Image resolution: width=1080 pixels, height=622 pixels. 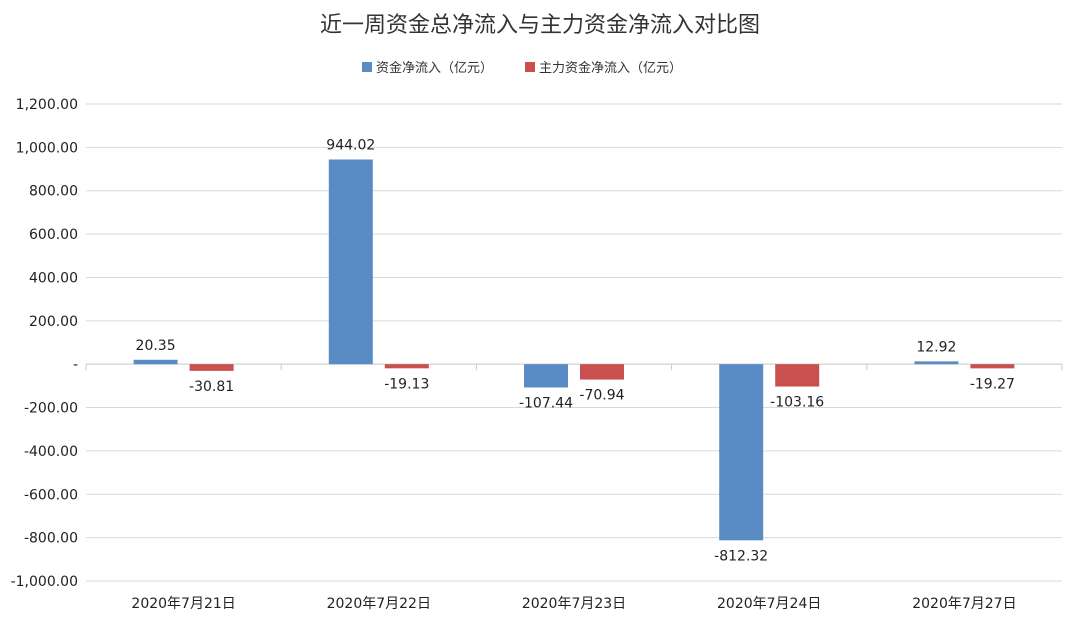 I want to click on y-tick-label: 1,000.00, so click(x=47, y=148).